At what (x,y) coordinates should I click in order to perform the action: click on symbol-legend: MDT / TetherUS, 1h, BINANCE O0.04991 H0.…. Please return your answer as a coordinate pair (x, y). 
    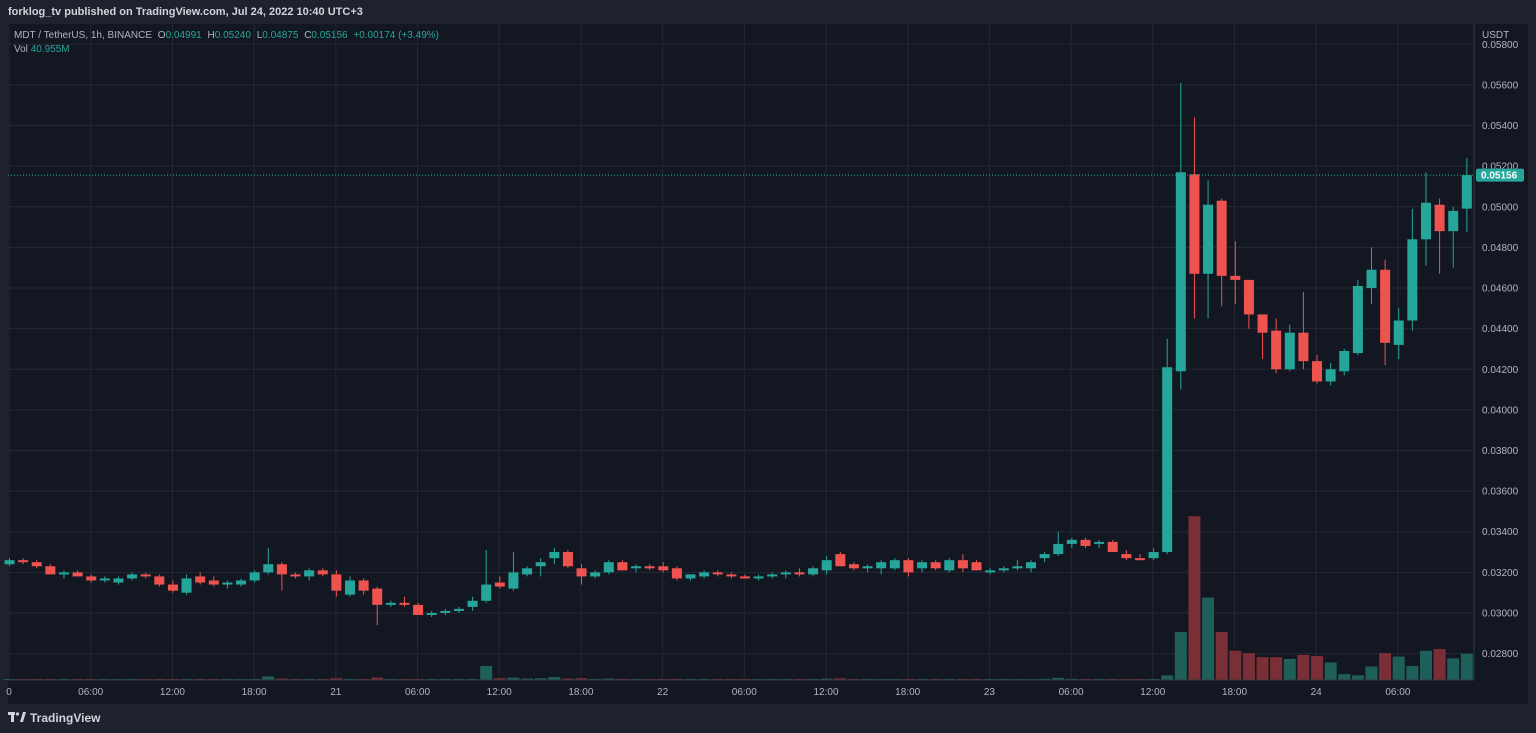
    Looking at the image, I should click on (228, 35).